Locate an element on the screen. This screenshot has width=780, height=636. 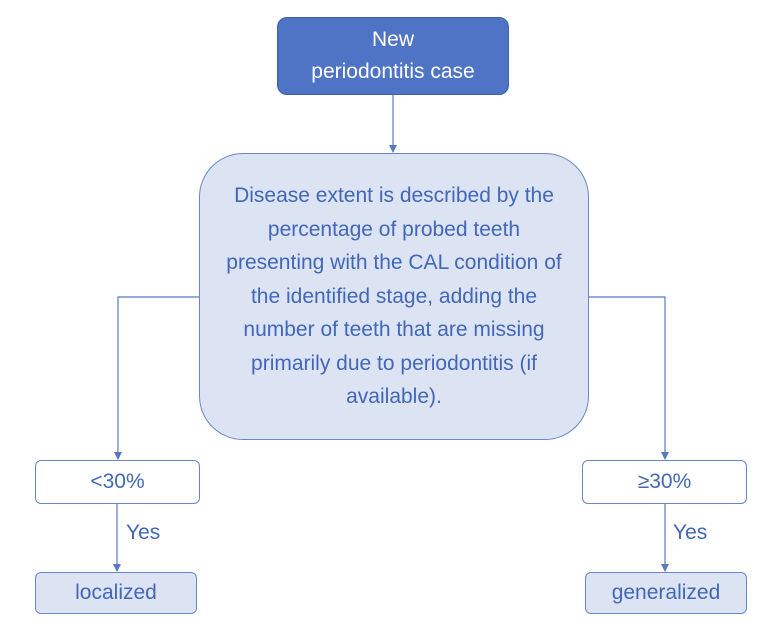
localized-outcome-label: localized is located at coordinates (116, 592).